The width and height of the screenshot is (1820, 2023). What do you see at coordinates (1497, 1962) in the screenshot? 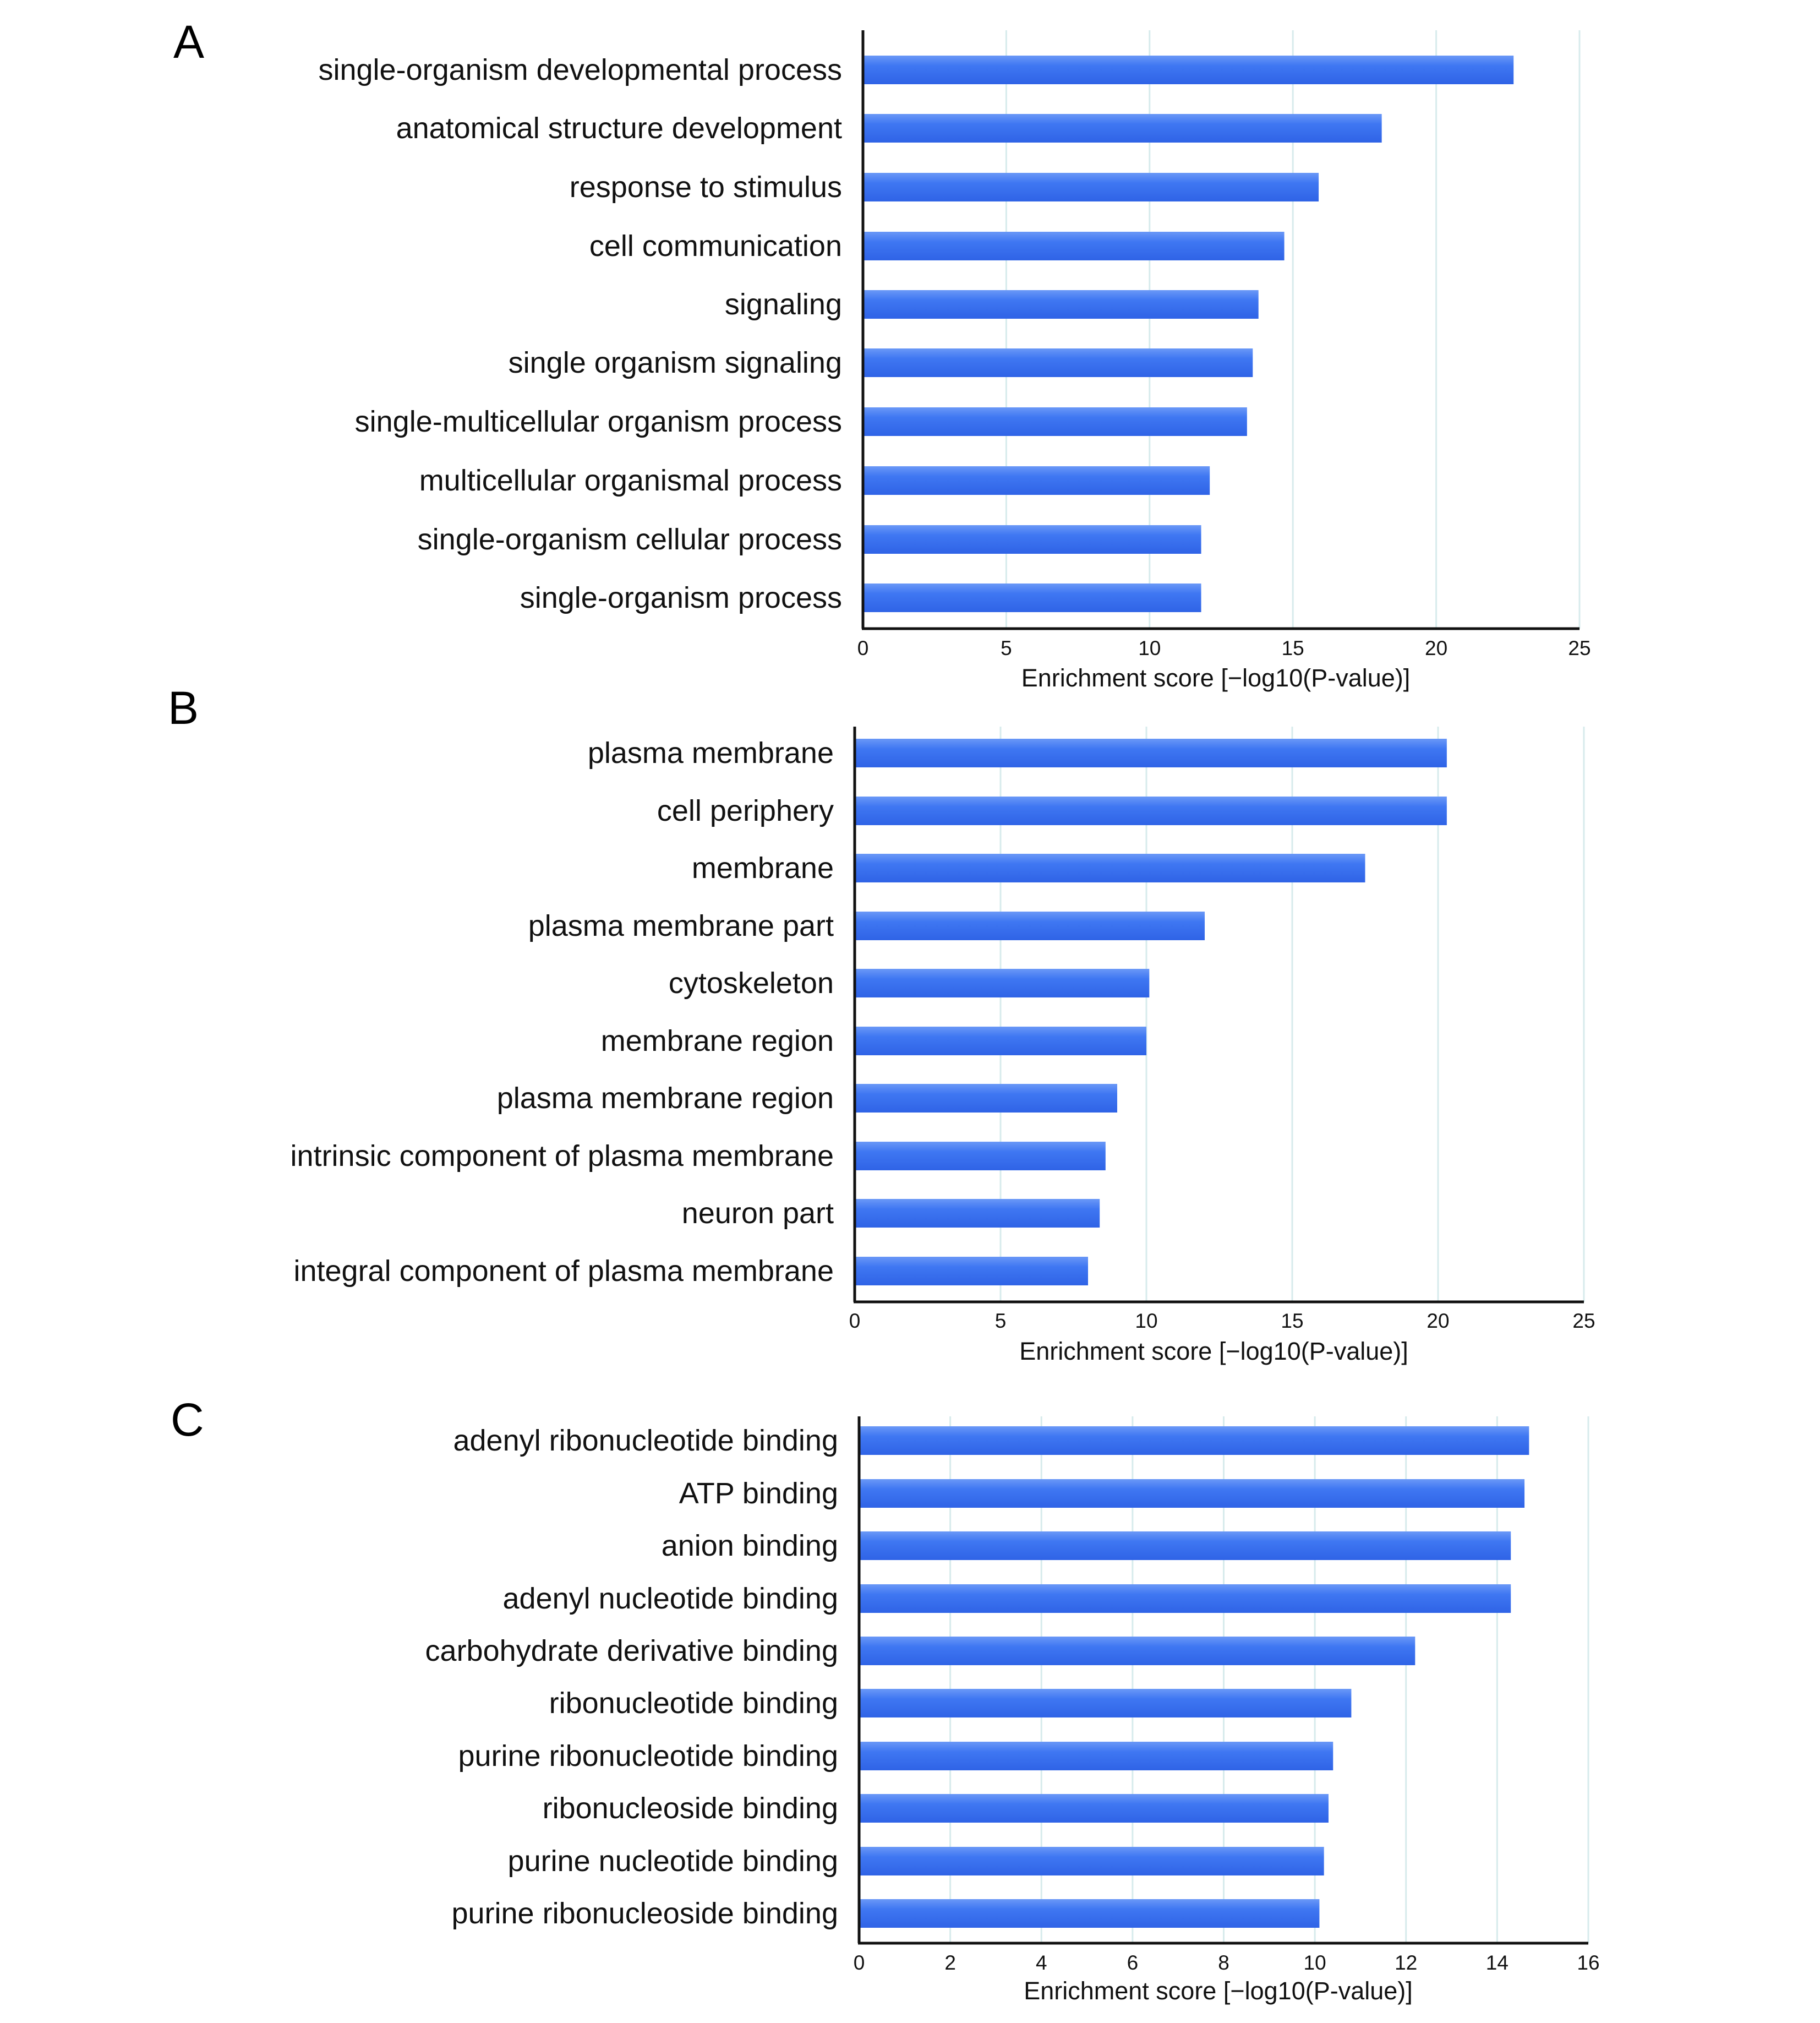
I see `x-tick-label: 14` at bounding box center [1497, 1962].